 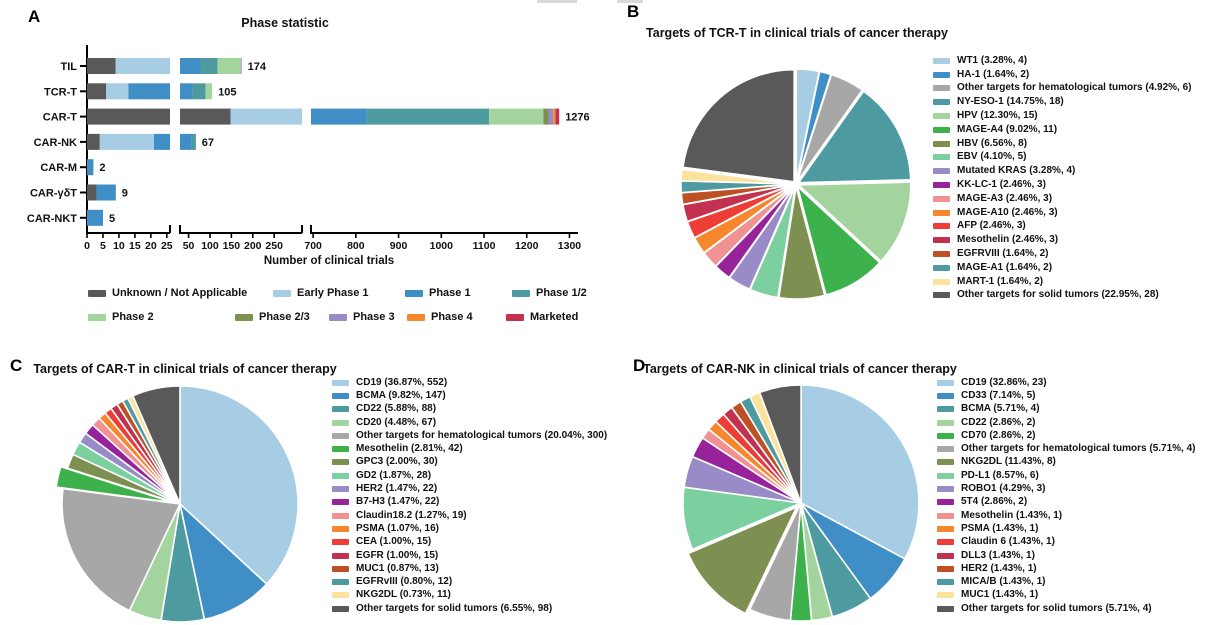 I want to click on pie-legend-item: CEA (1.00%, 15), so click(x=469, y=542).